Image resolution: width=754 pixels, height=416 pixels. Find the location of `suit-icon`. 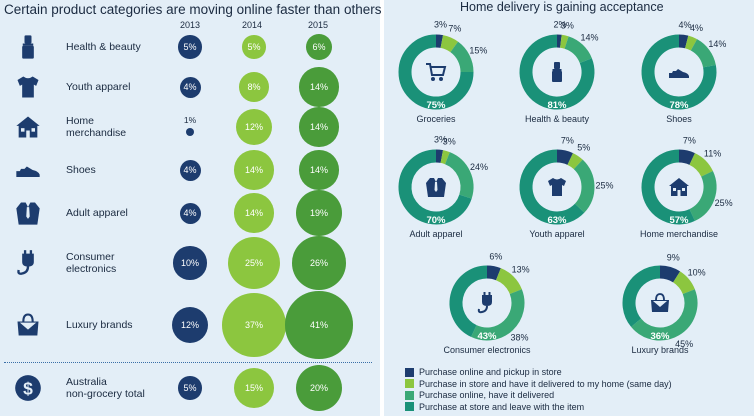

suit-icon is located at coordinates (436, 187).